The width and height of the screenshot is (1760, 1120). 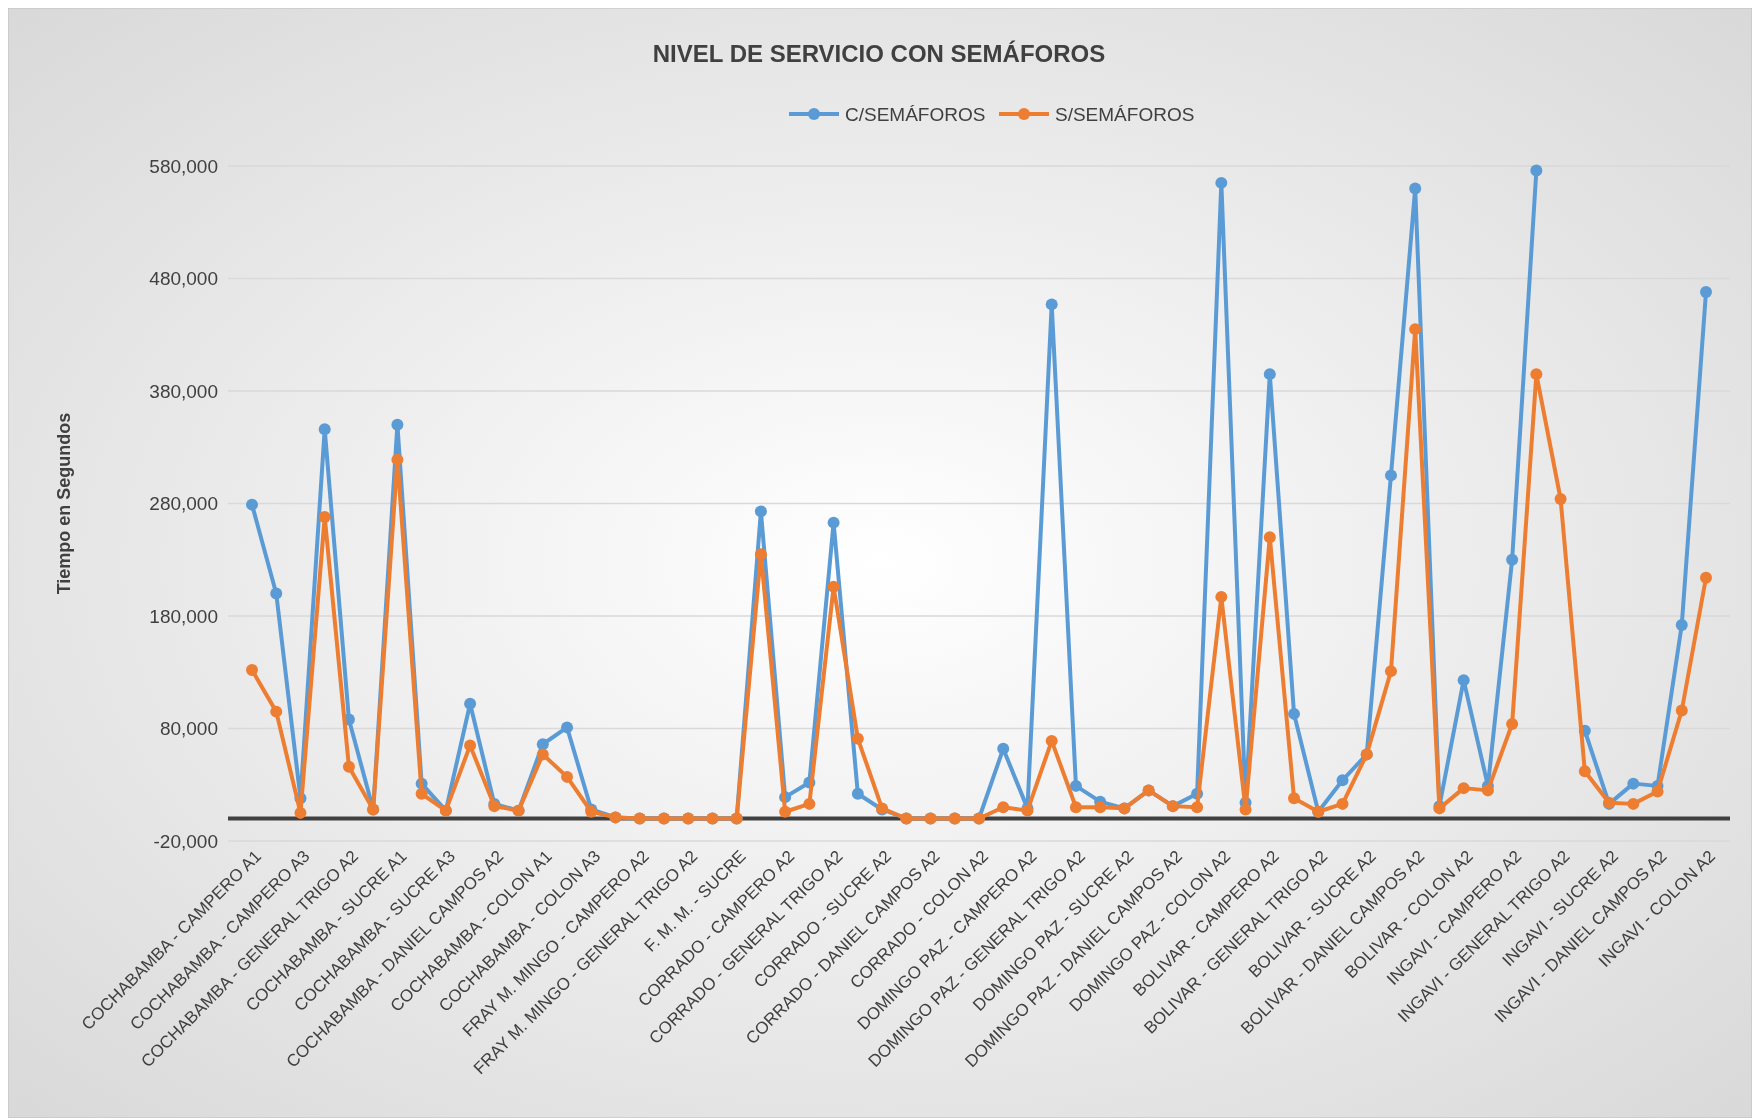 I want to click on y-tick-label: 480,000, so click(x=183, y=279).